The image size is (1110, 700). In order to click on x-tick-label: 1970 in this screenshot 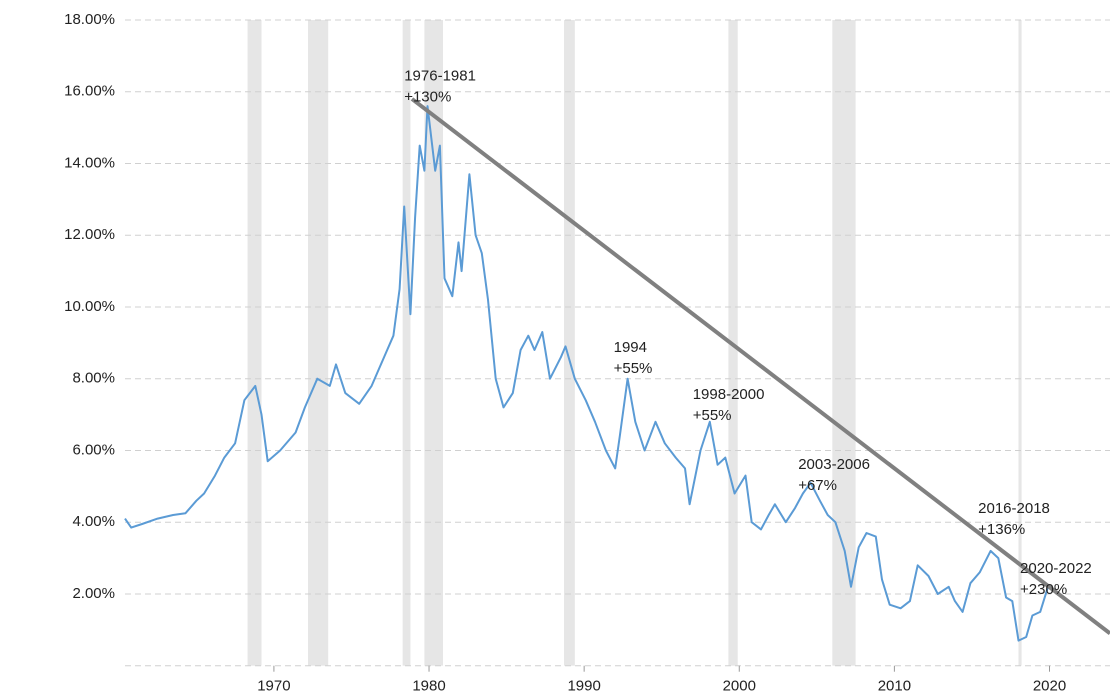, I will do `click(273, 686)`.